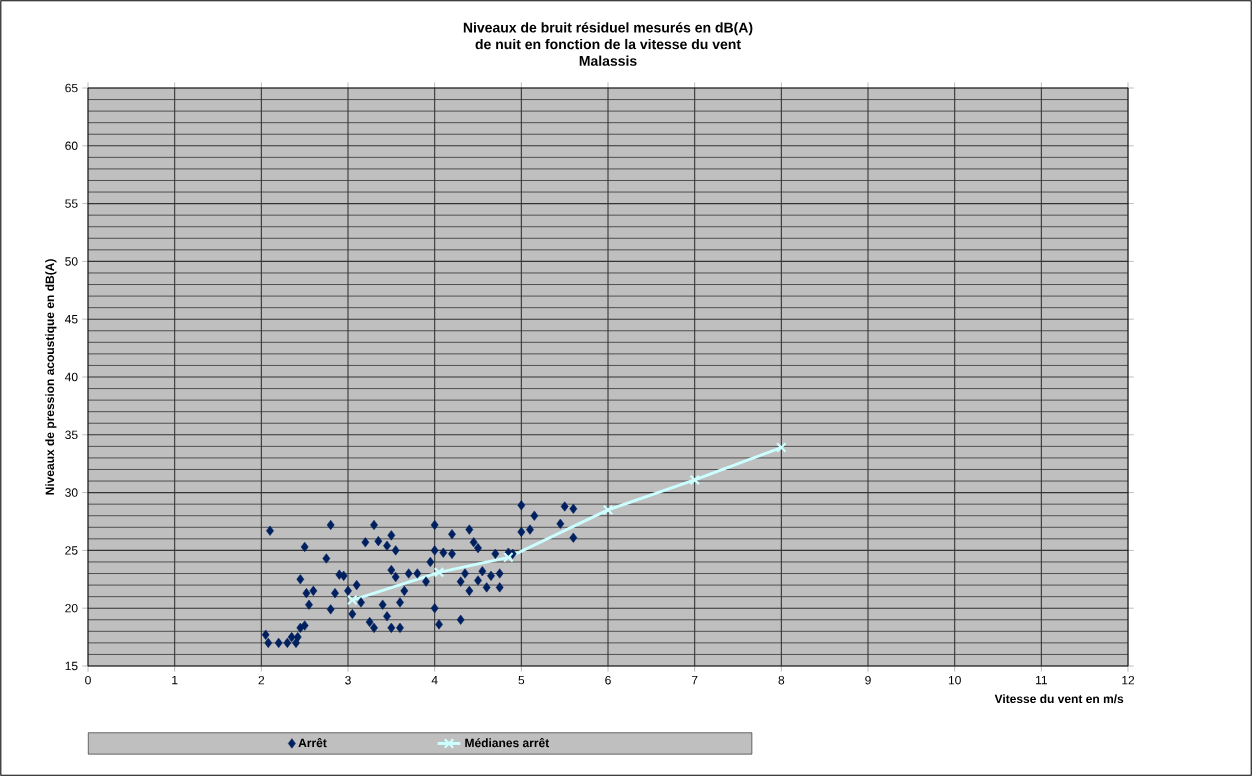 The height and width of the screenshot is (776, 1252). What do you see at coordinates (71, 88) in the screenshot?
I see `y-tick-label: 65` at bounding box center [71, 88].